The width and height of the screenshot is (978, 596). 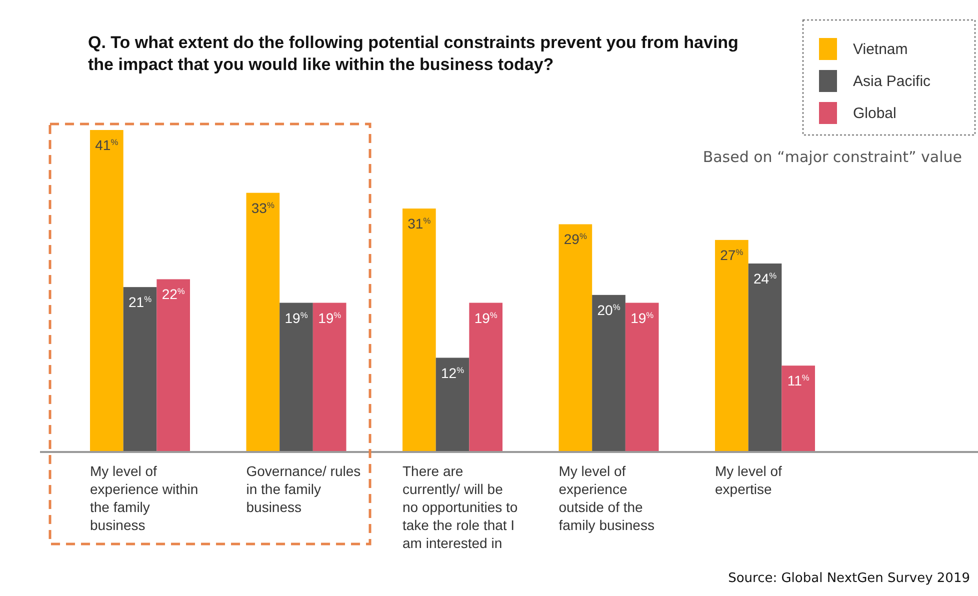 What do you see at coordinates (576, 239) in the screenshot?
I see `data-label: 29$^{%}$` at bounding box center [576, 239].